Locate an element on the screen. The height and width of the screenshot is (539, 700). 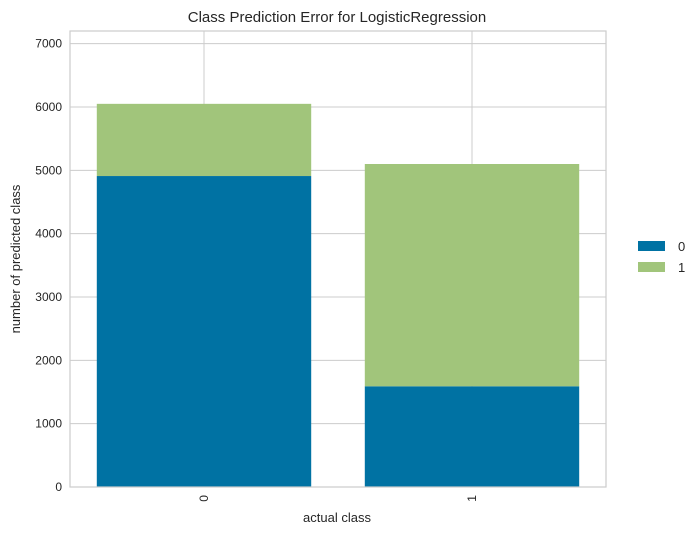
x-axis-label: actual class is located at coordinates (337, 517).